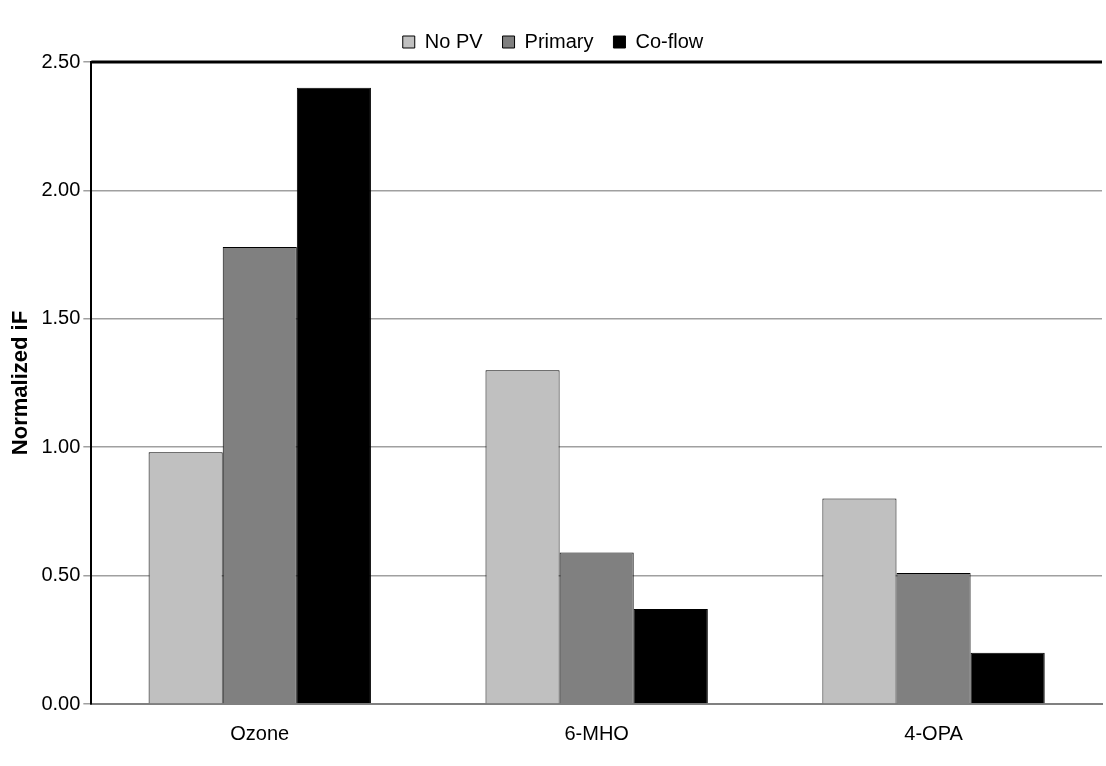 Image resolution: width=1106 pixels, height=766 pixels. I want to click on y-tick-label: 2.50, so click(61, 60).